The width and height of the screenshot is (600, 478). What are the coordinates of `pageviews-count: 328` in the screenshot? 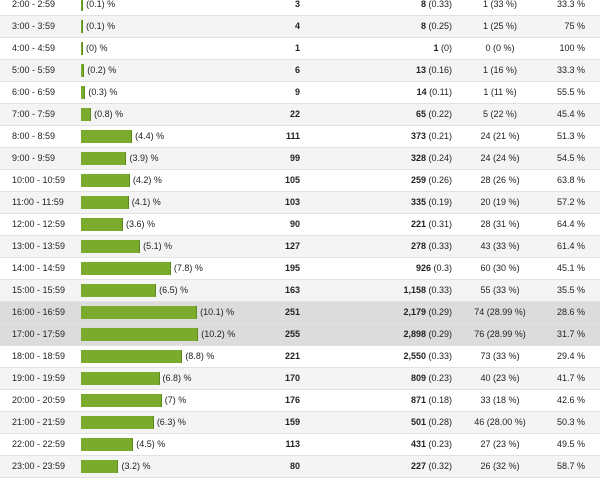 It's located at (418, 158).